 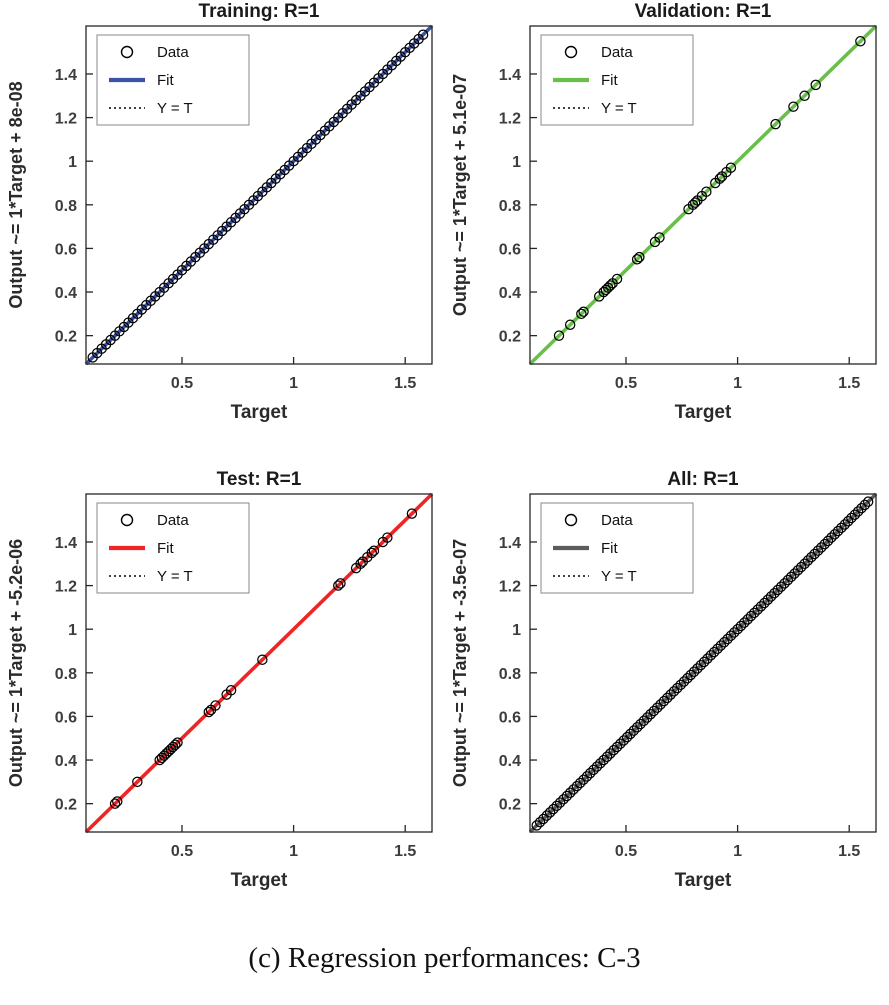 I want to click on x-tick-label: 0.5, so click(x=626, y=851).